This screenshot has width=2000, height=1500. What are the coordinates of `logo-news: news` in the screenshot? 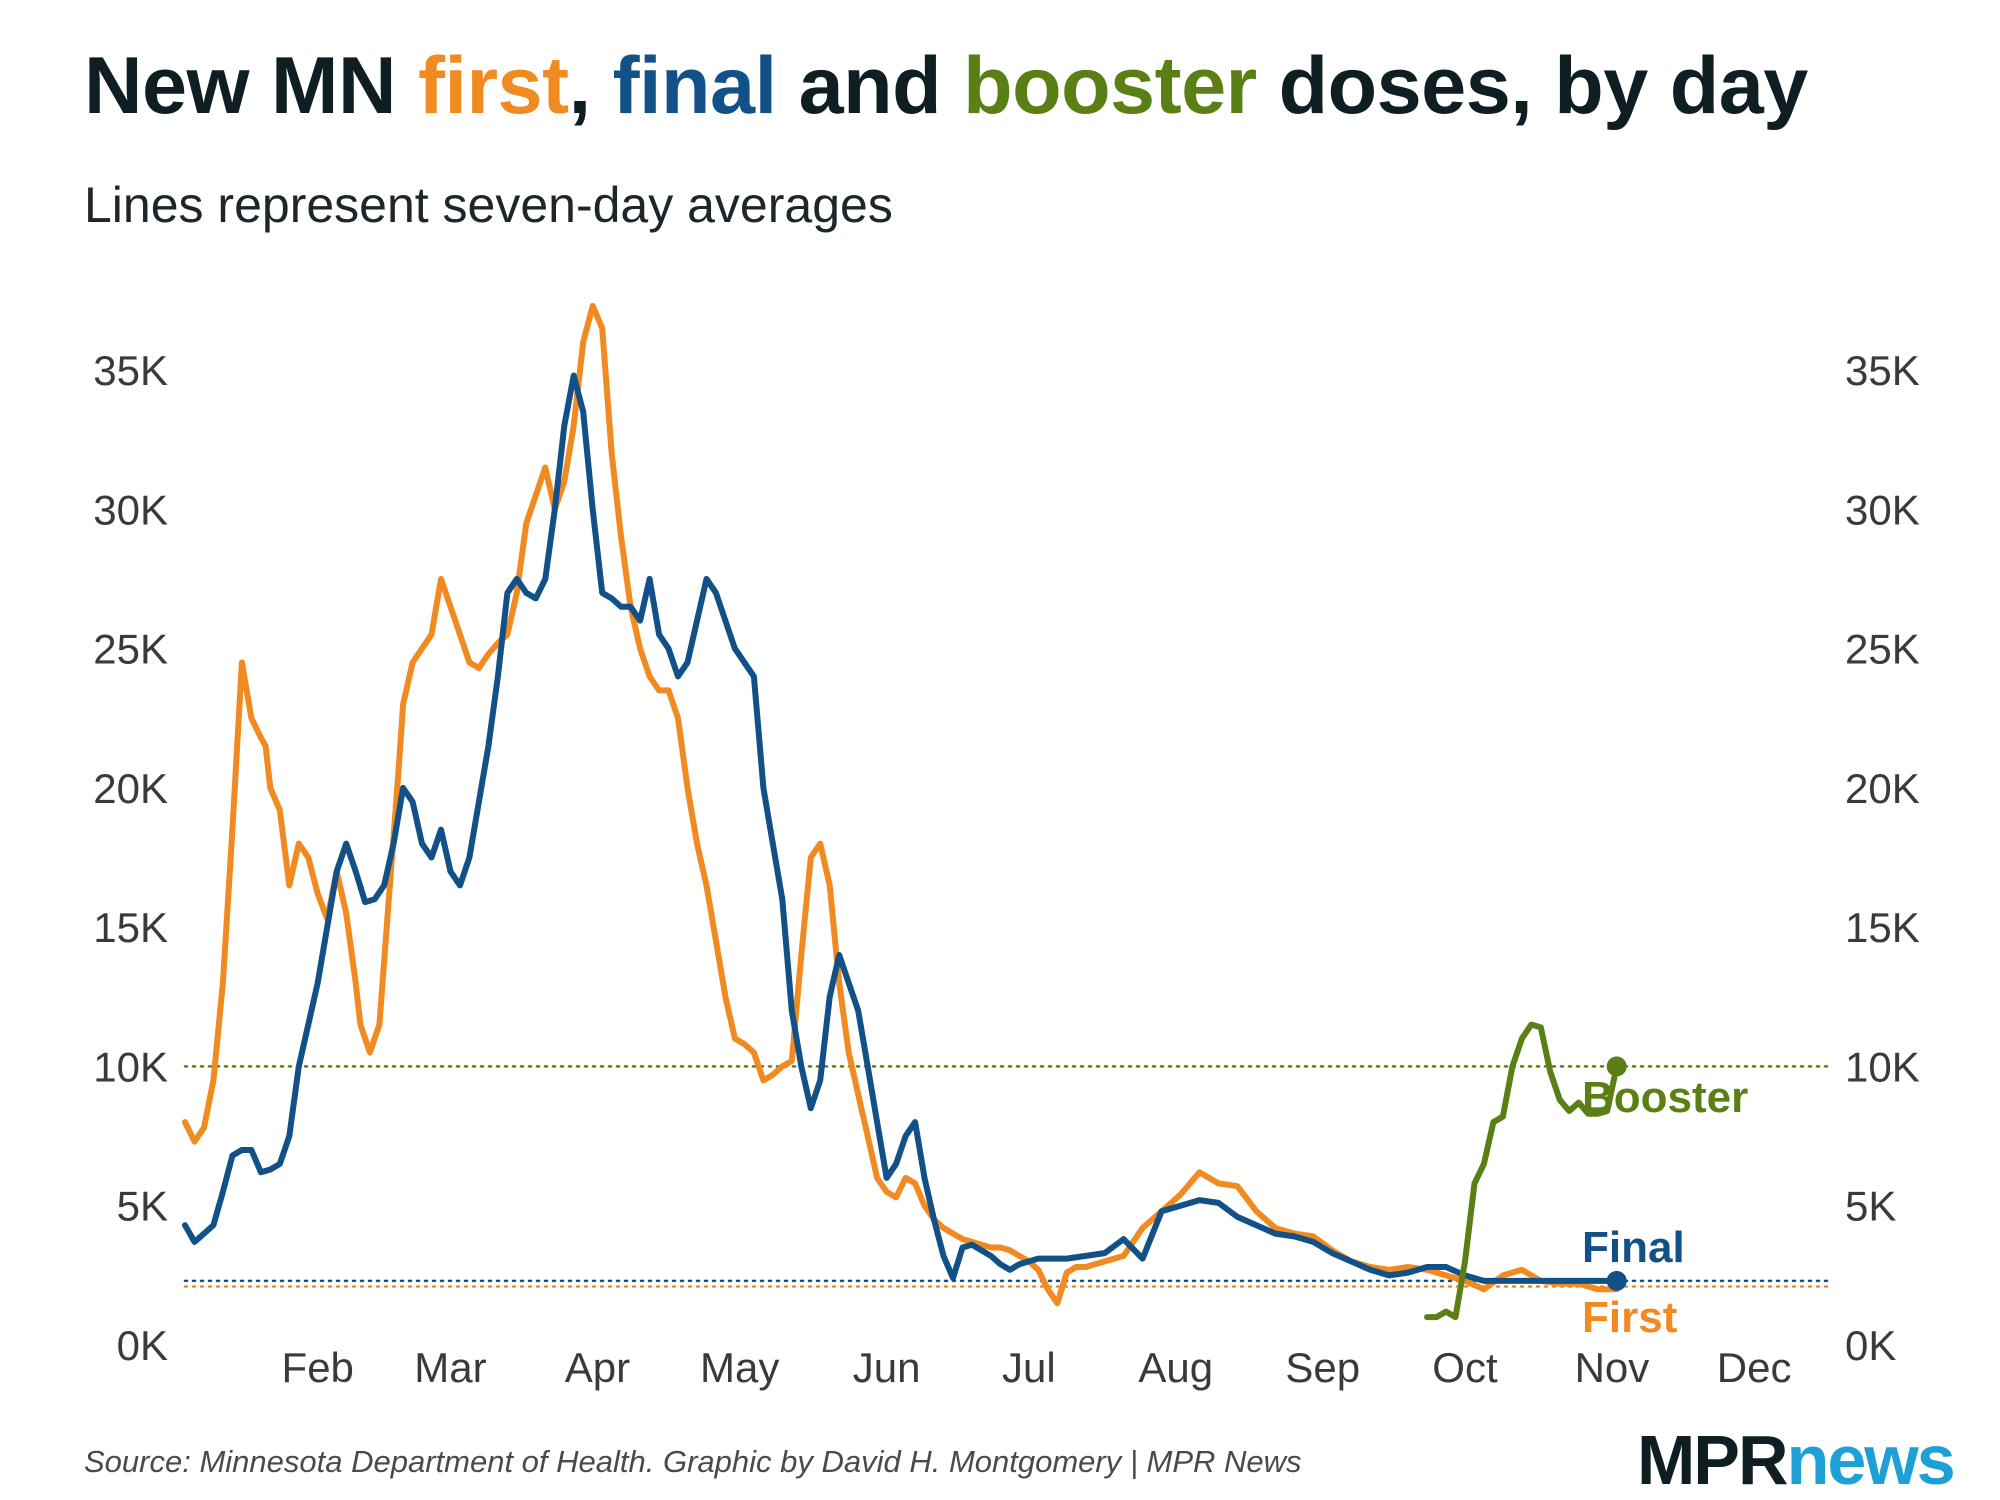 It's located at (1871, 1460).